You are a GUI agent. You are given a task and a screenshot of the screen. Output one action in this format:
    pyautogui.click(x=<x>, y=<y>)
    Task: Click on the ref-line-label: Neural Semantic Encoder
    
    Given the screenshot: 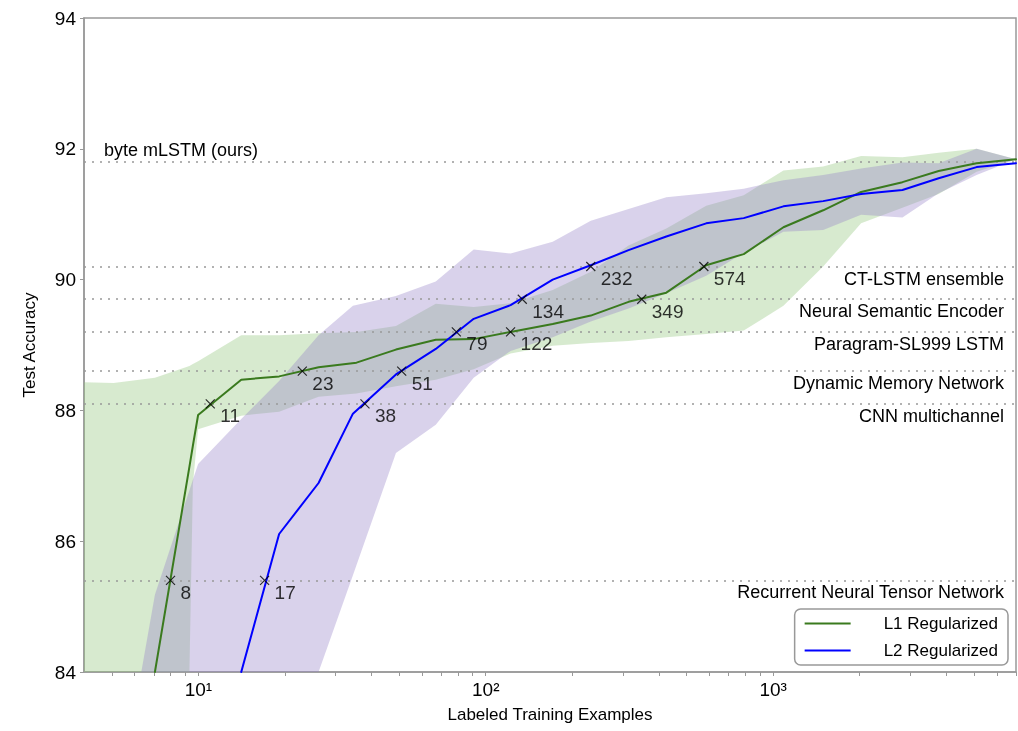 What is the action you would take?
    pyautogui.click(x=901, y=311)
    